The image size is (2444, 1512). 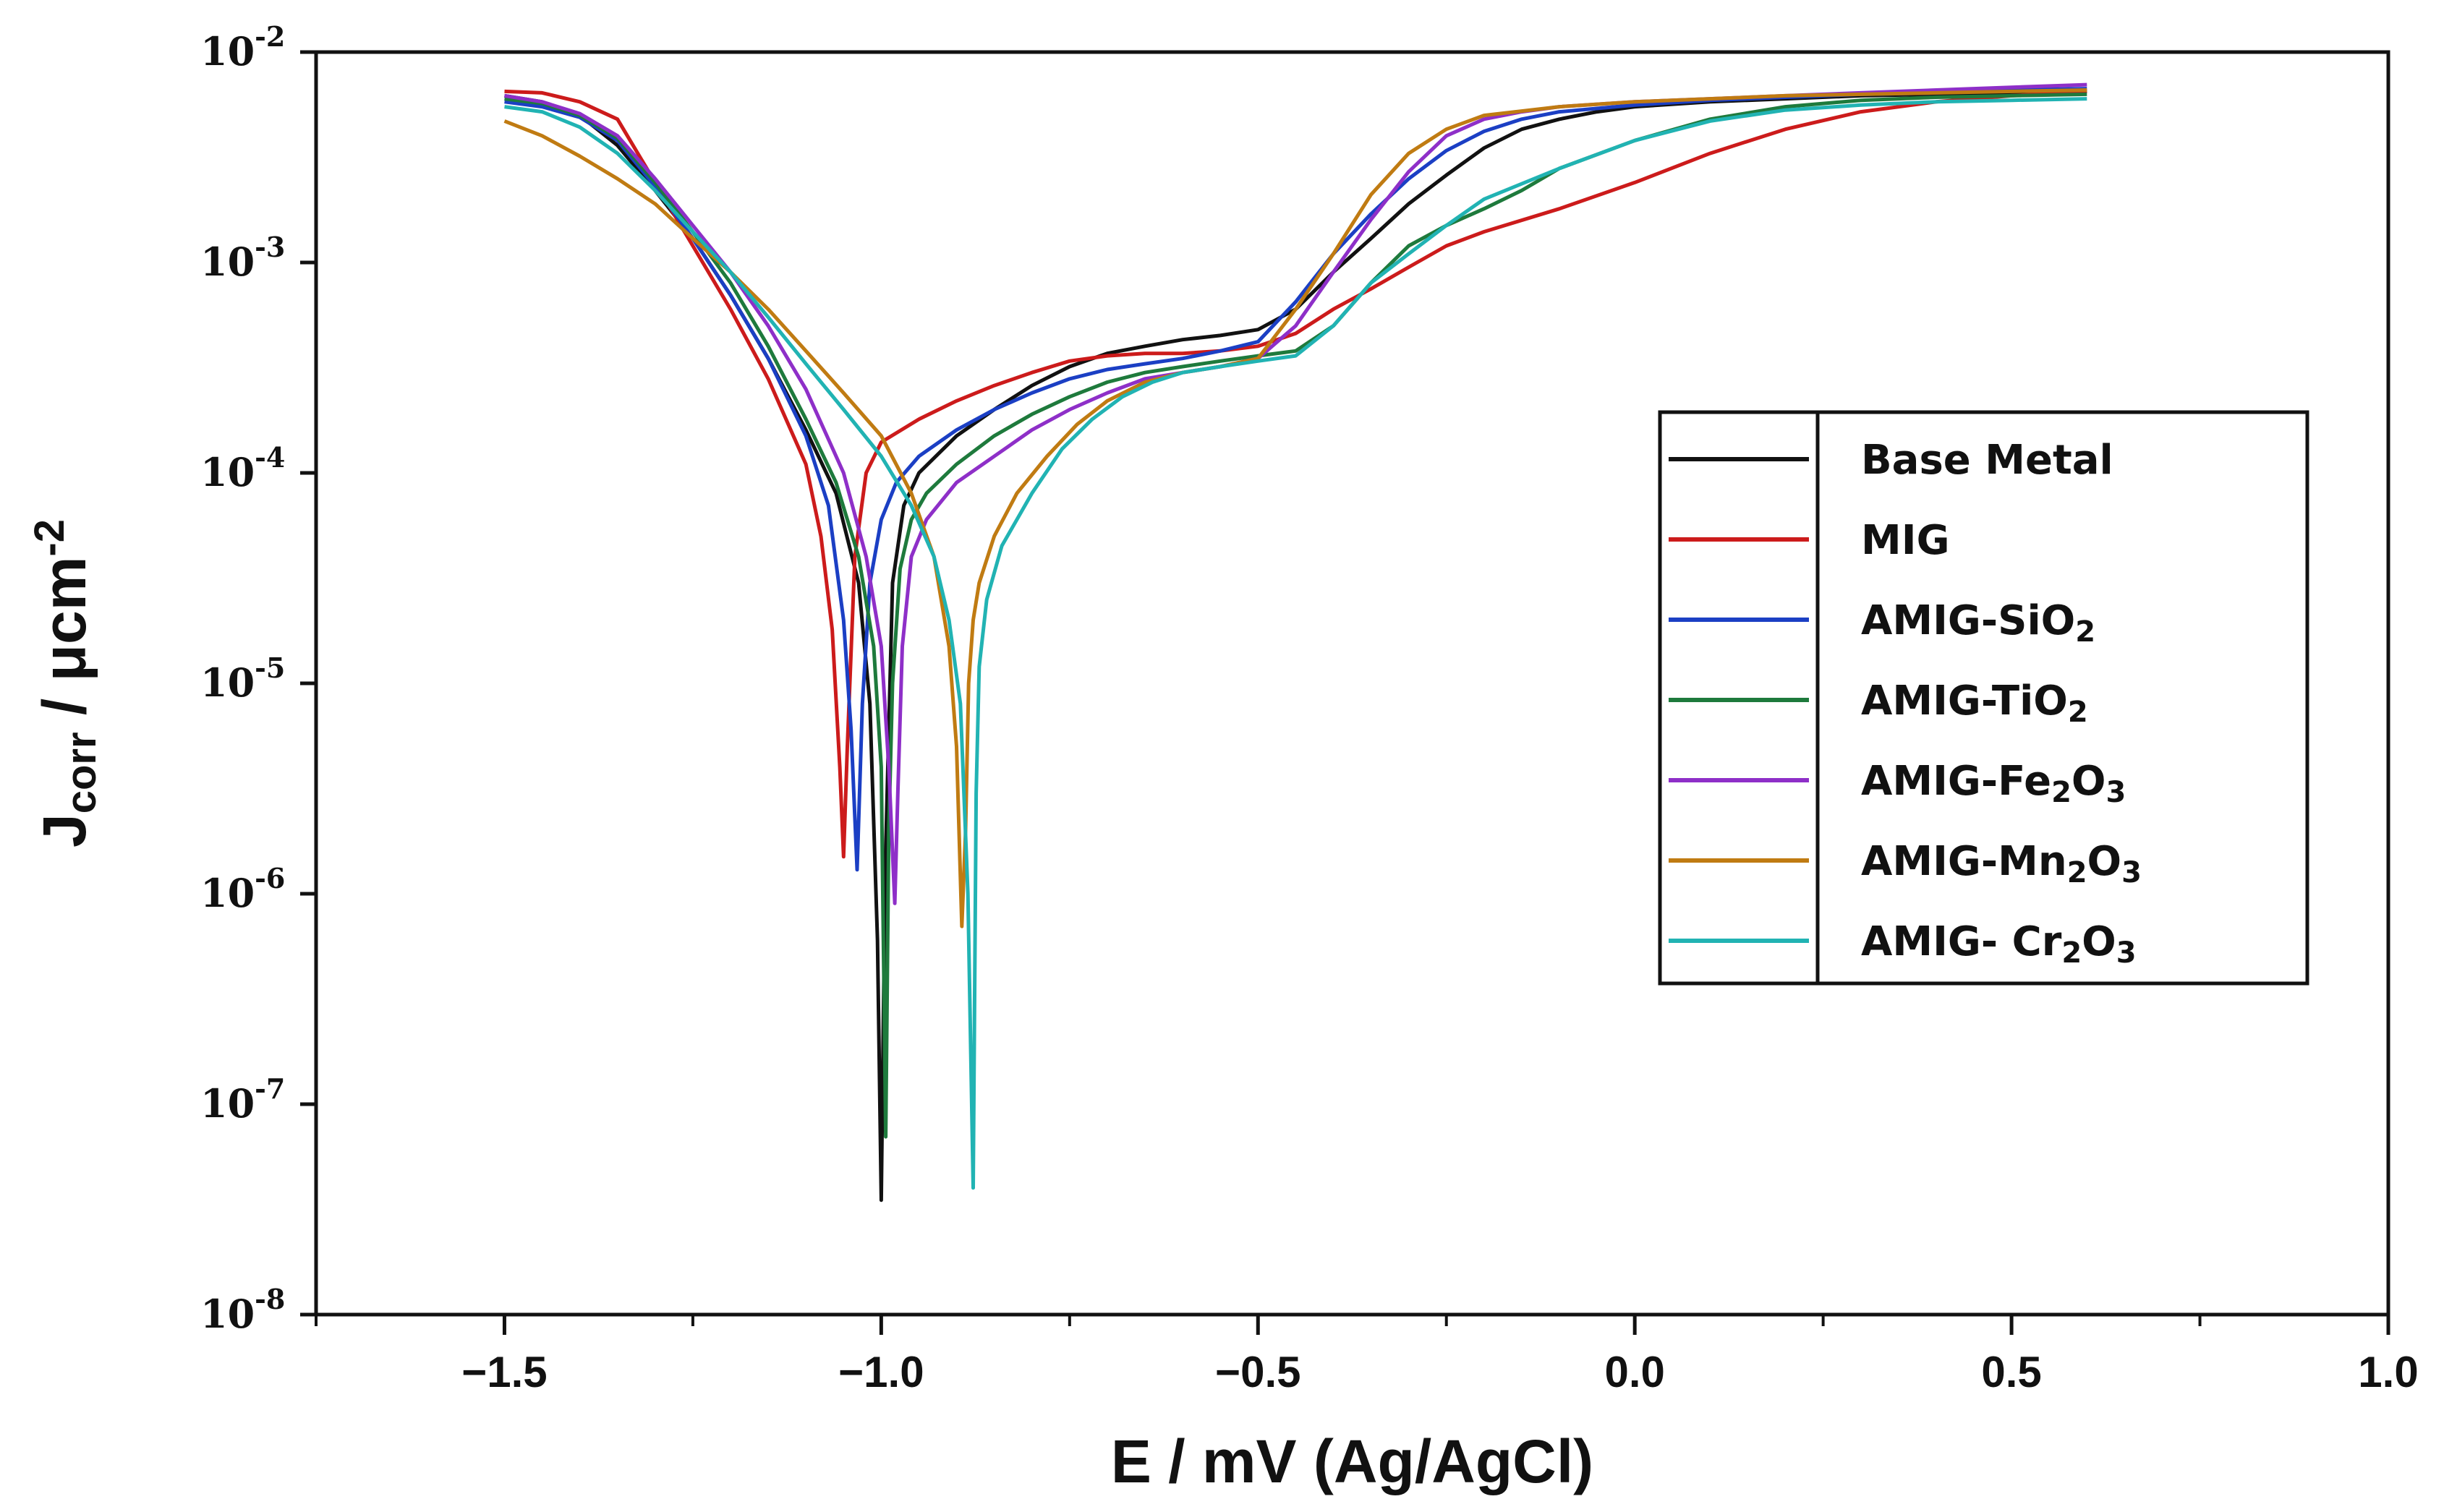 What do you see at coordinates (50, 538) in the screenshot?
I see `y-axis-title-exponent: -2` at bounding box center [50, 538].